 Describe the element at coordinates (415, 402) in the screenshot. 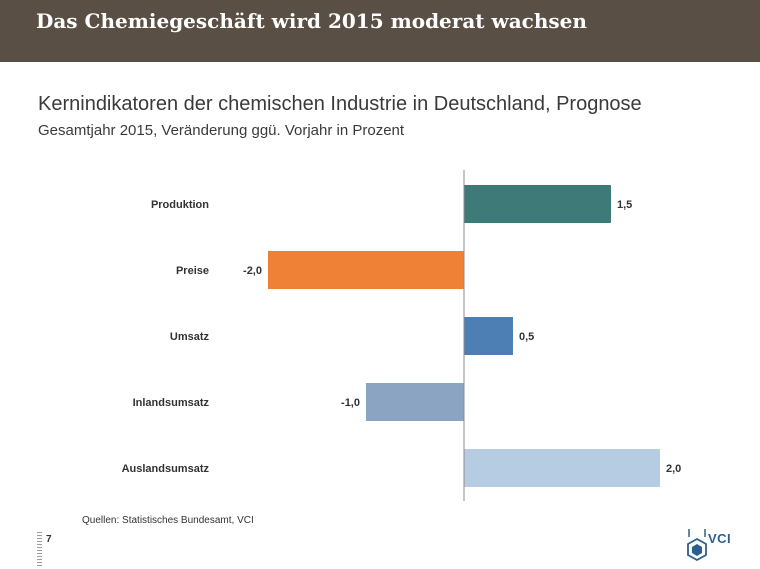

I see `bar-inlandsumsatz` at that location.